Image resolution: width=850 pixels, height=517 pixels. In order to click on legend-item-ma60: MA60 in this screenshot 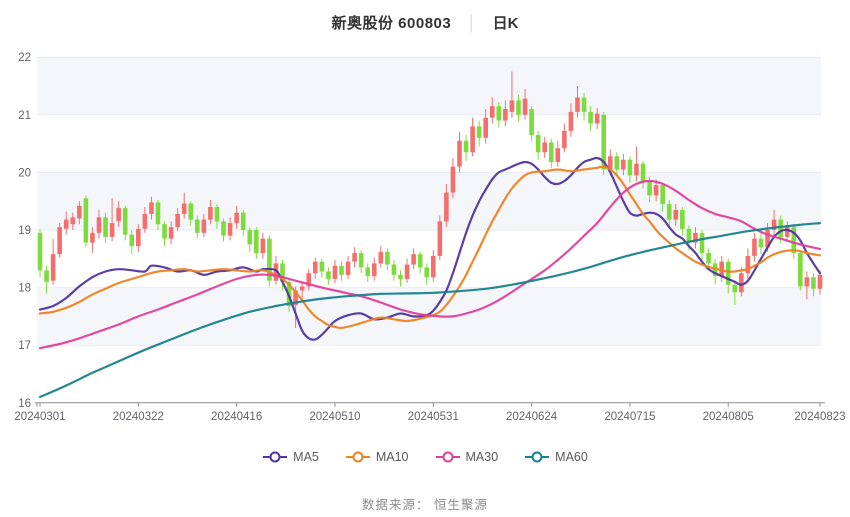, I will do `click(556, 457)`.